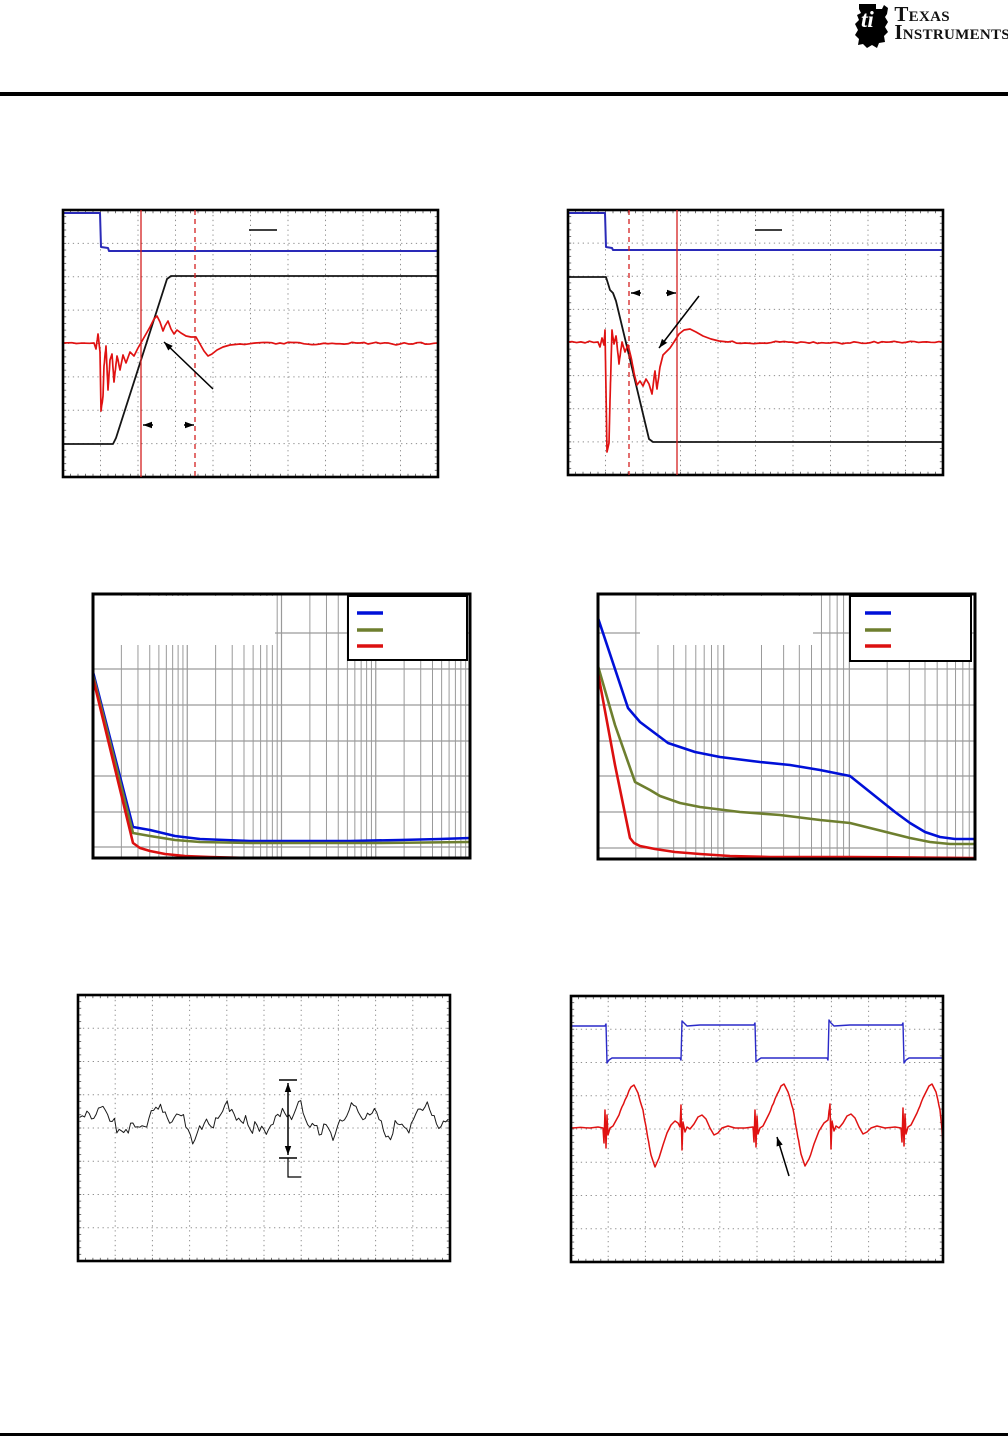 This screenshot has height=1440, width=1008. What do you see at coordinates (264, 1122) in the screenshot?
I see `ripple-noise-trace-black` at bounding box center [264, 1122].